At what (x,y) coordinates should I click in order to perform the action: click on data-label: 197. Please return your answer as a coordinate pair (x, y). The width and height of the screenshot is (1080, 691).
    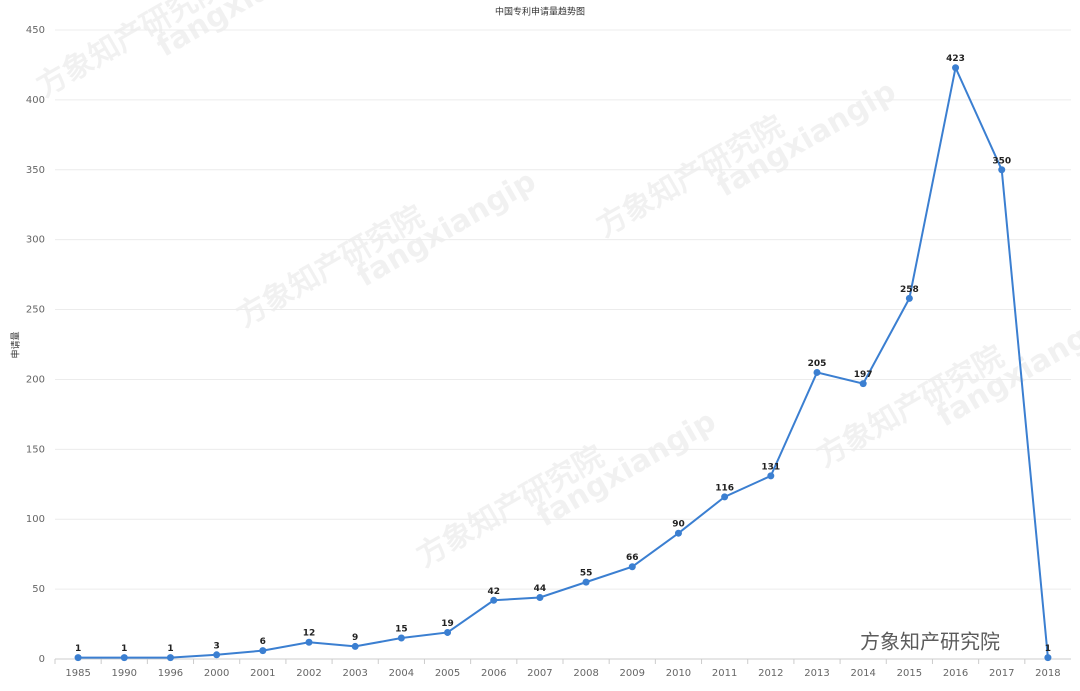
    Looking at the image, I should click on (863, 375).